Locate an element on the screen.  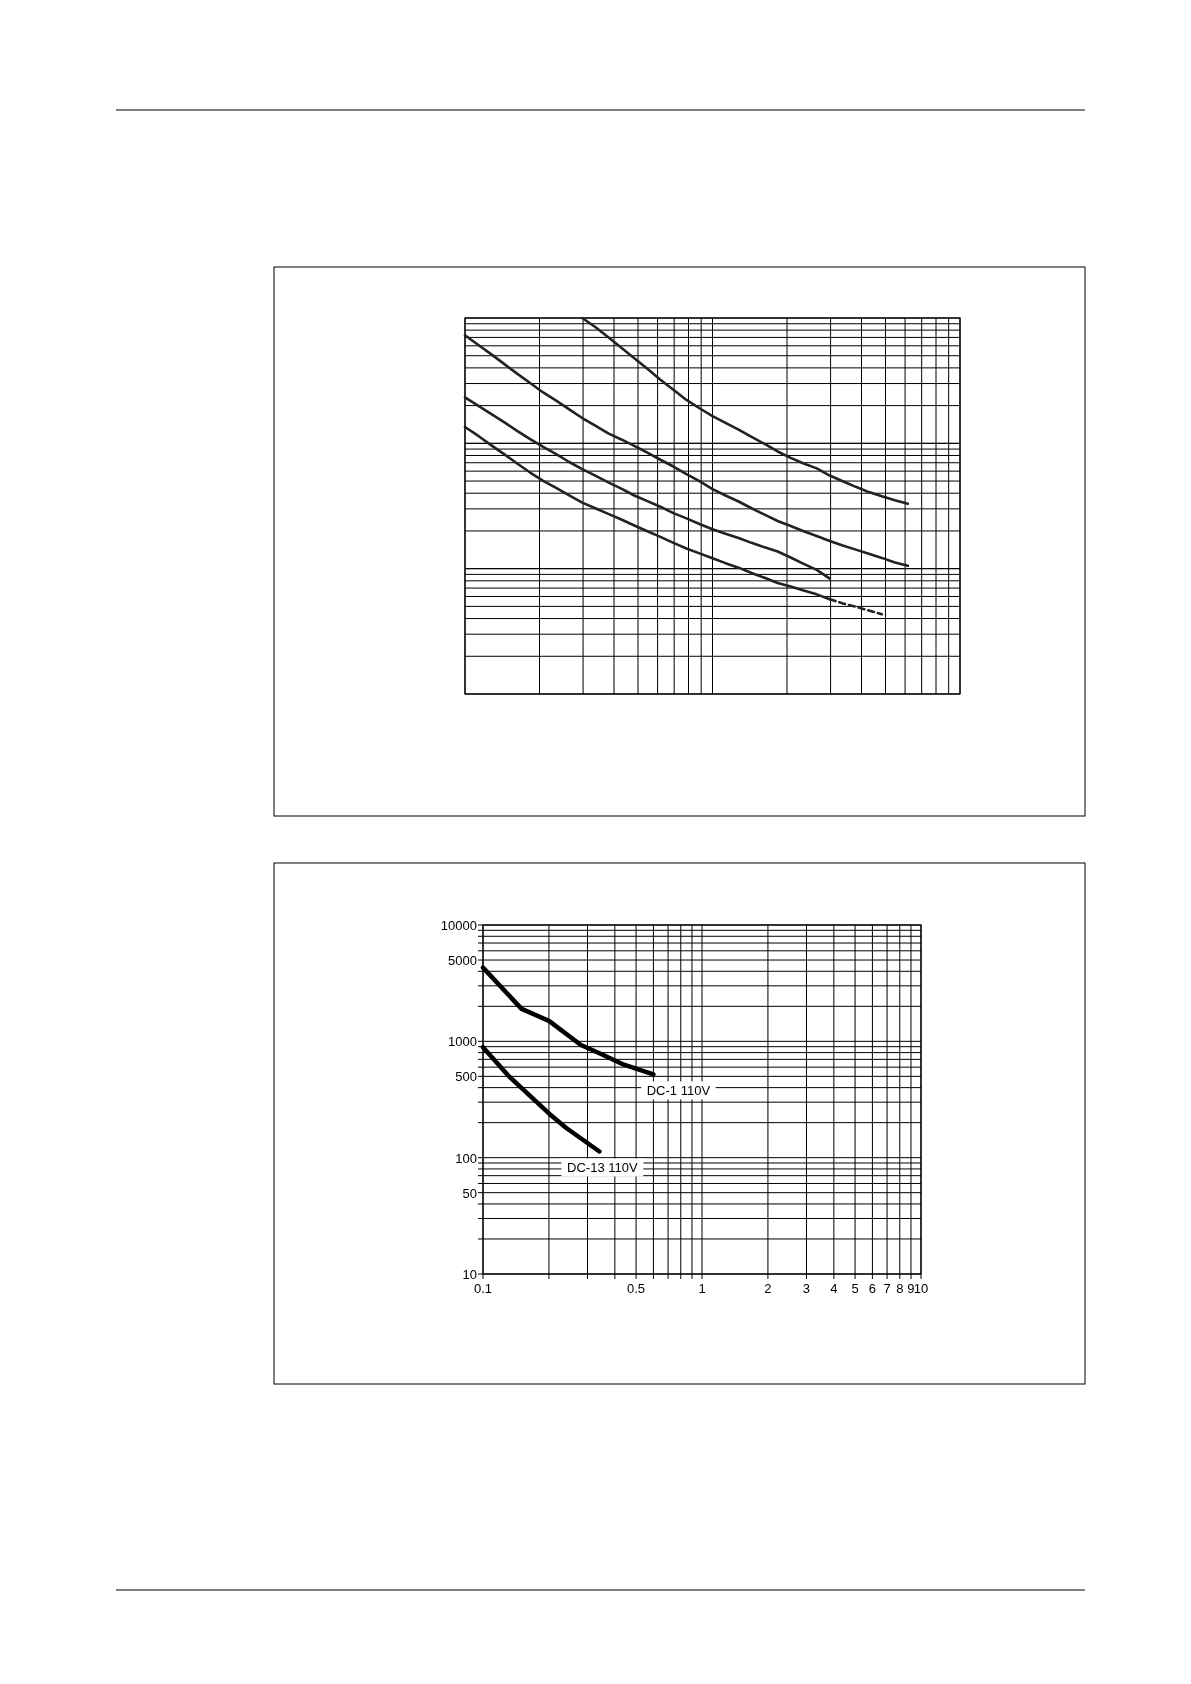
x-tick-label: 5 is located at coordinates (855, 1288).